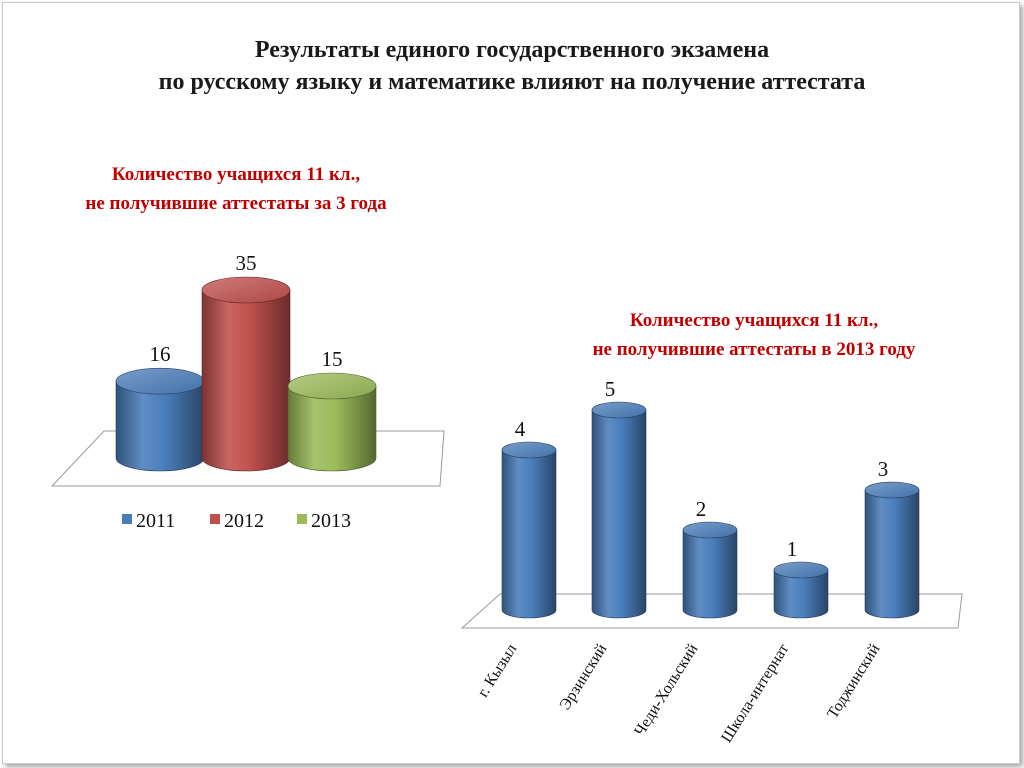 This screenshot has width=1024, height=768. Describe the element at coordinates (236, 203) in the screenshot. I see `chart-1-title-line-2: не получившие аттестаты за 3 года` at that location.